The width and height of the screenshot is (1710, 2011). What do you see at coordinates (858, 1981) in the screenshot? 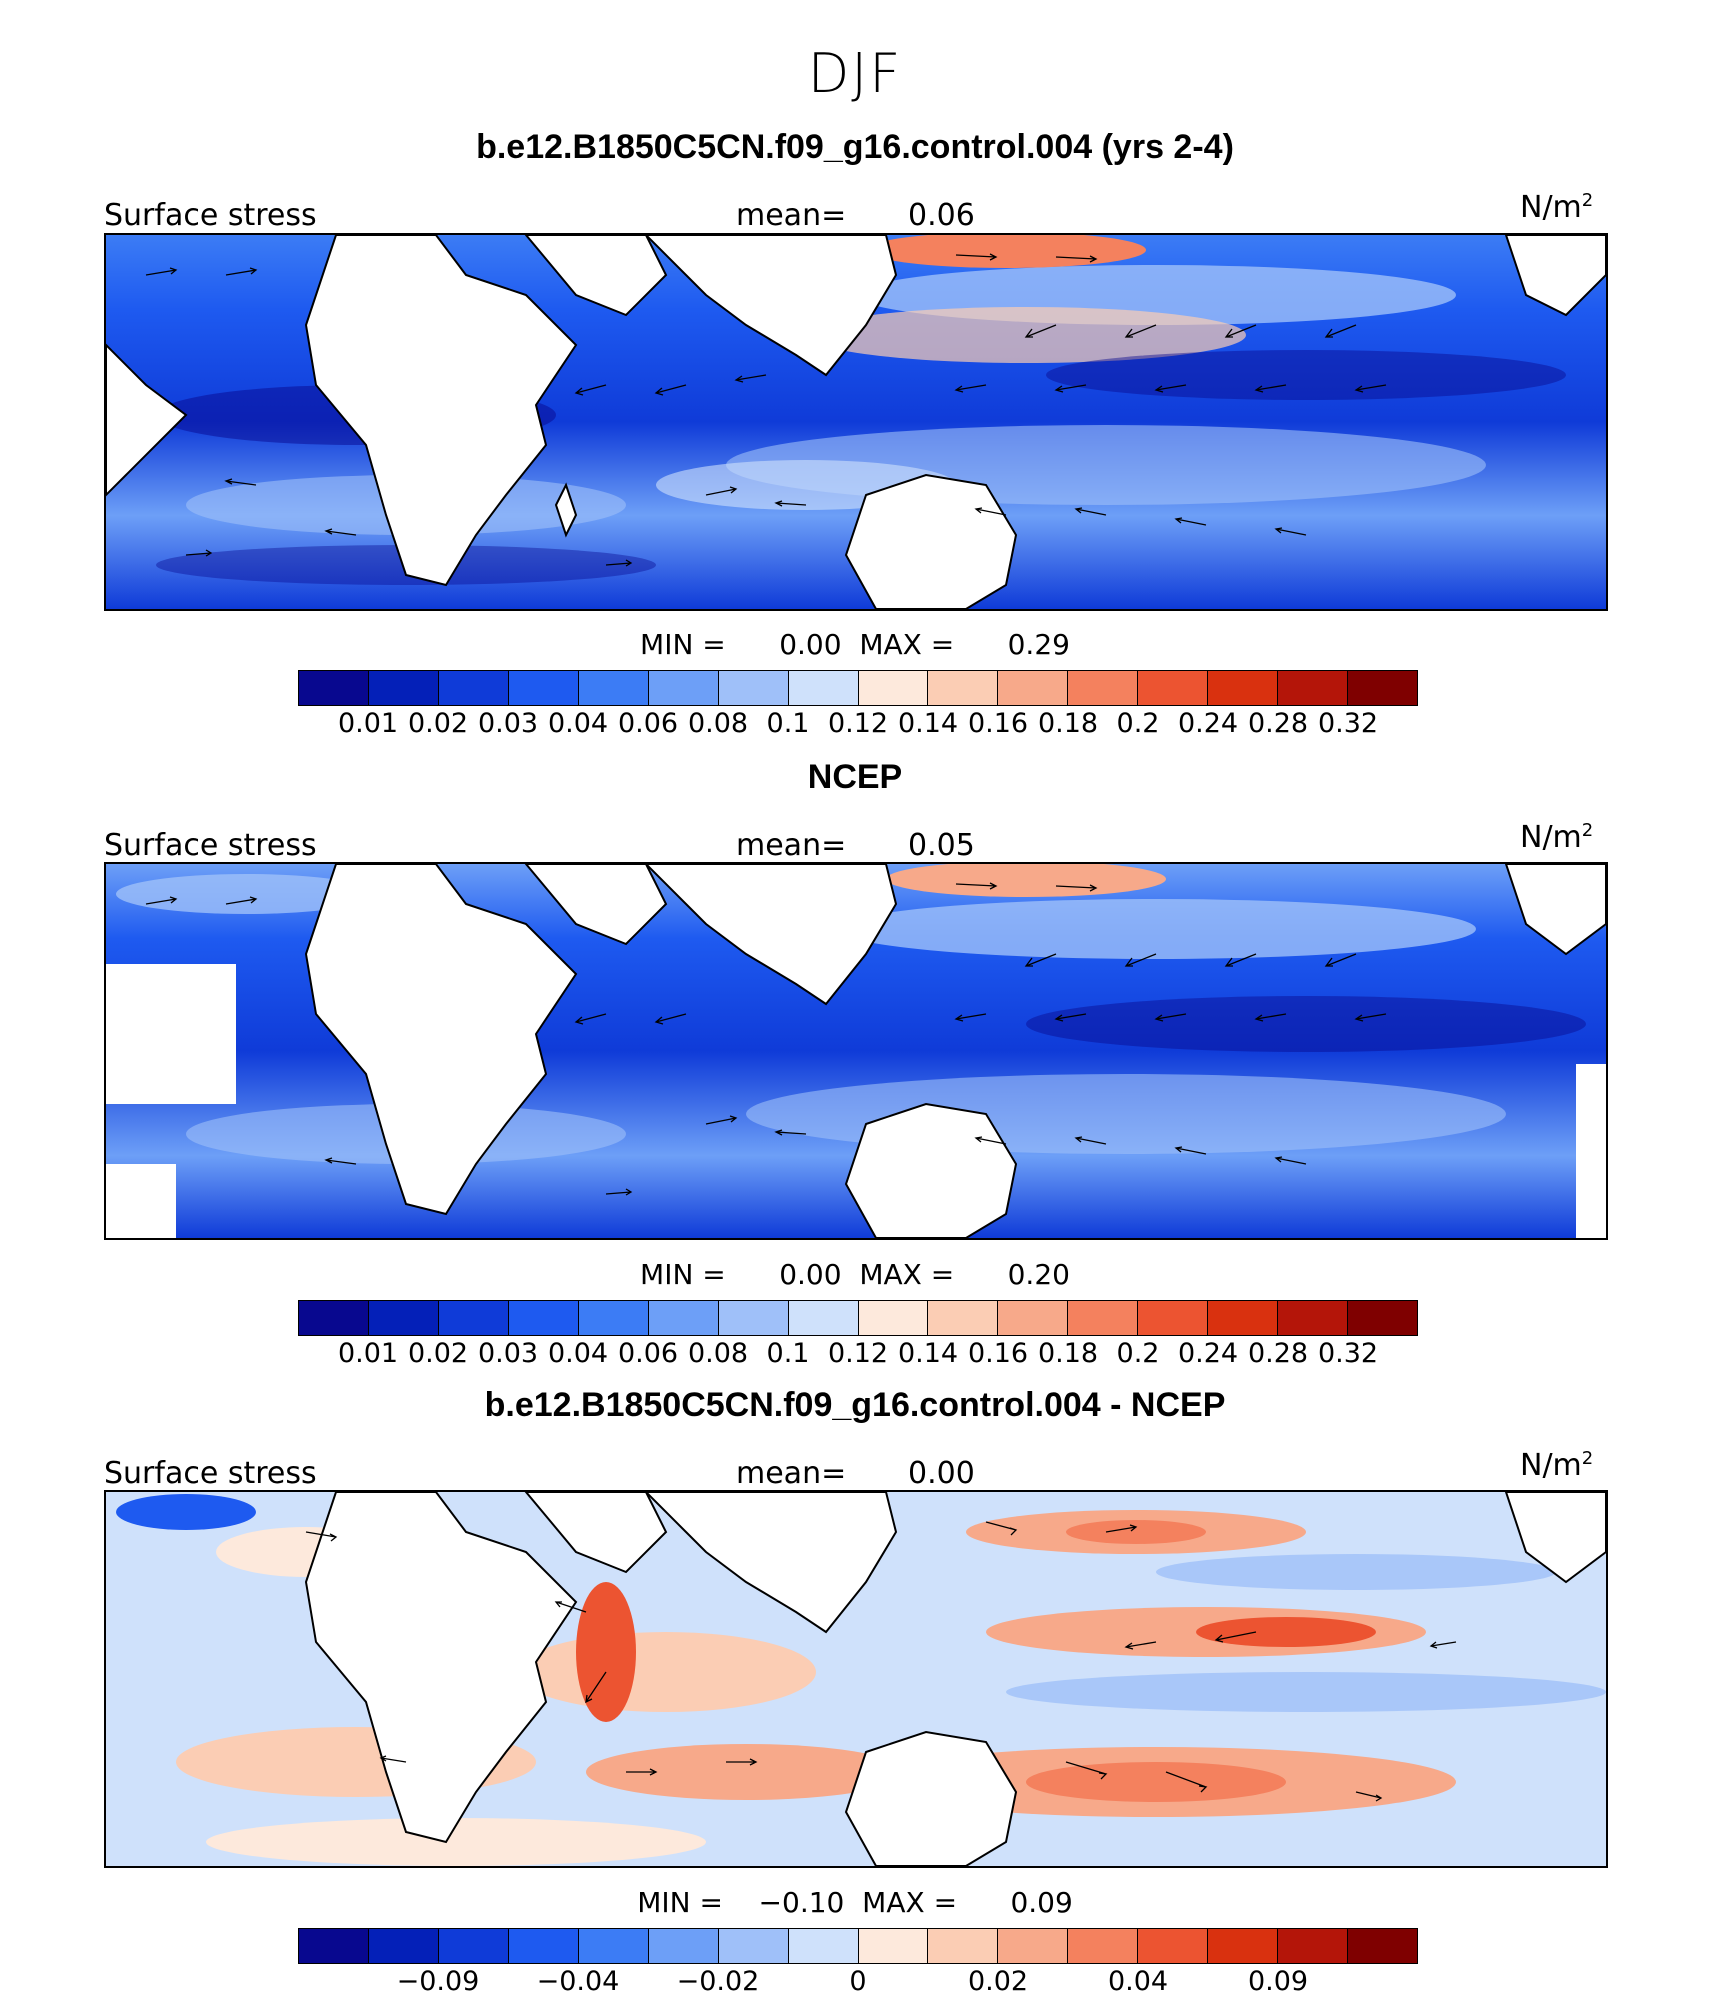
I see `colorbar-tick-label: 0` at bounding box center [858, 1981].